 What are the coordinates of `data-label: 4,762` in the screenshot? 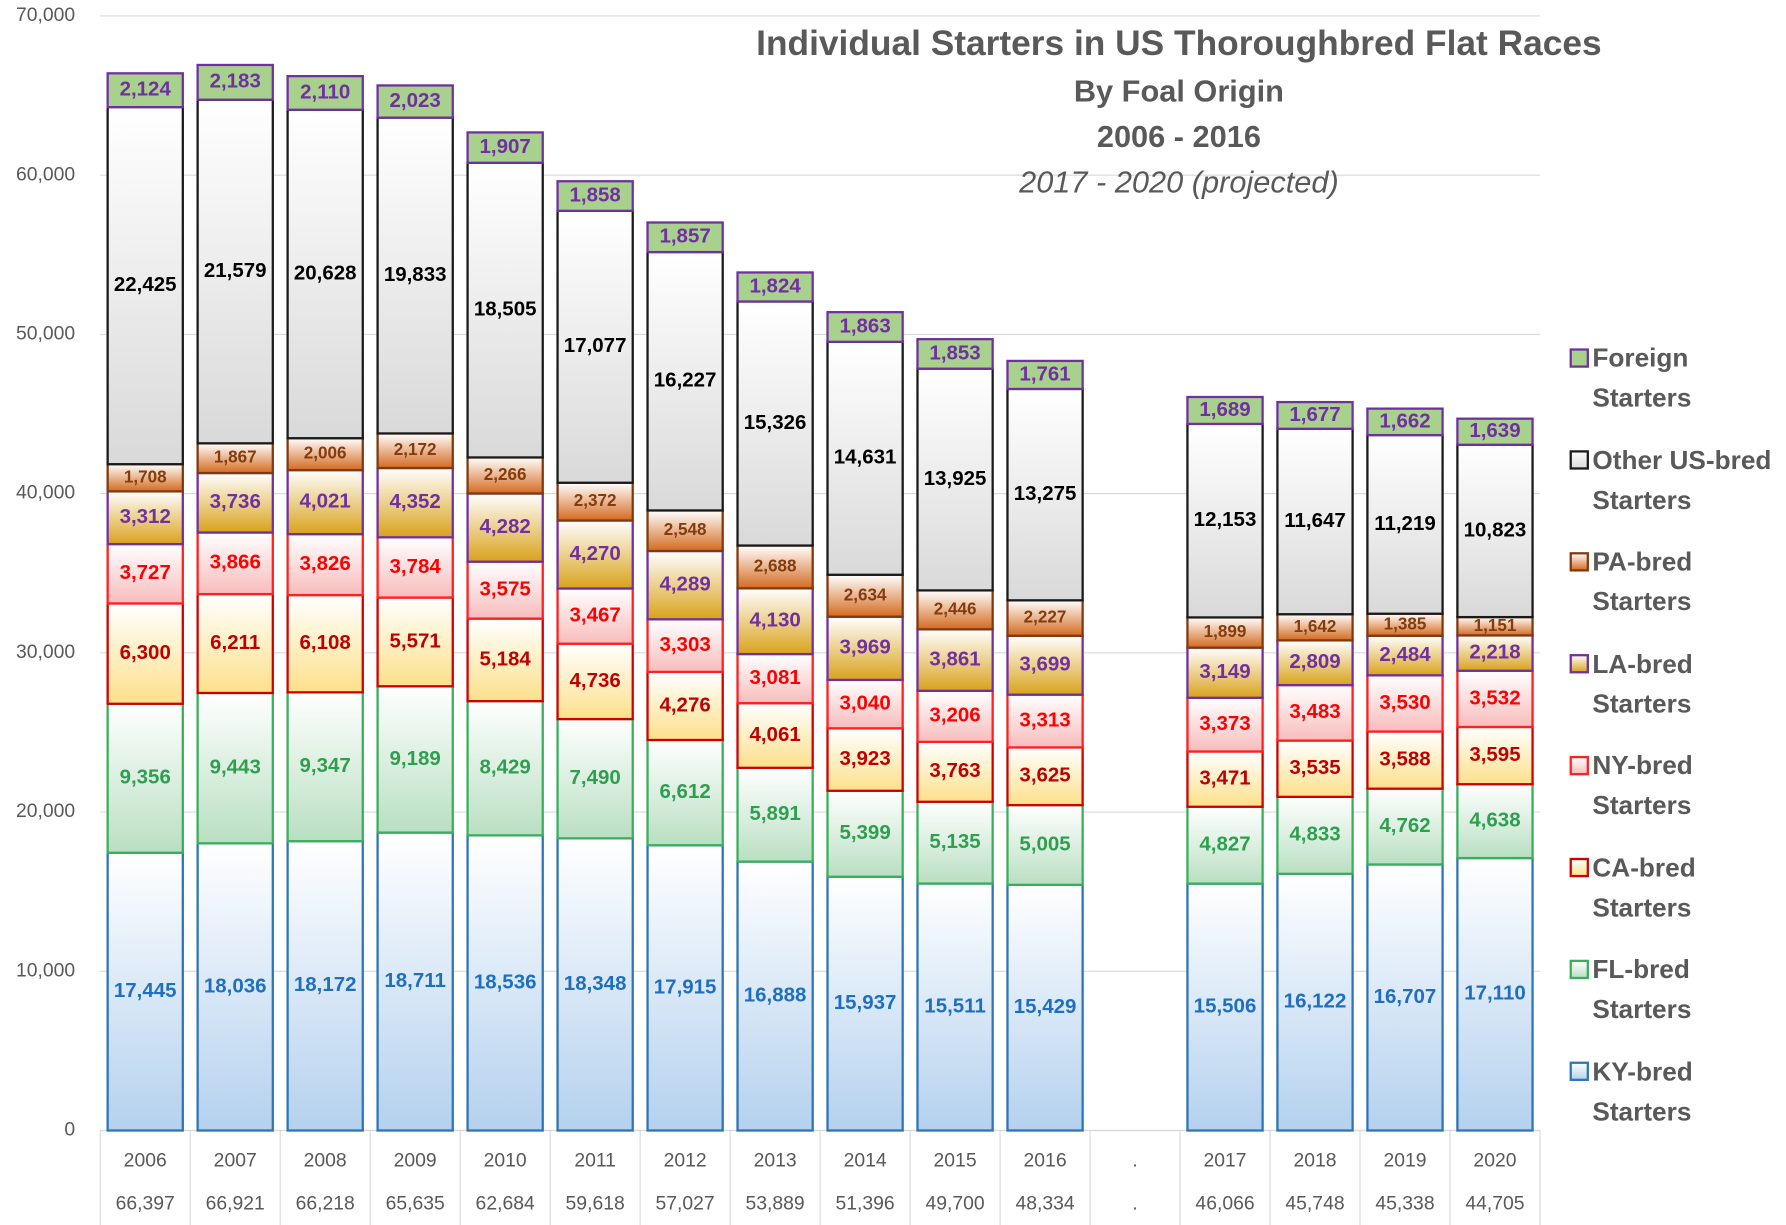 It's located at (1404, 825).